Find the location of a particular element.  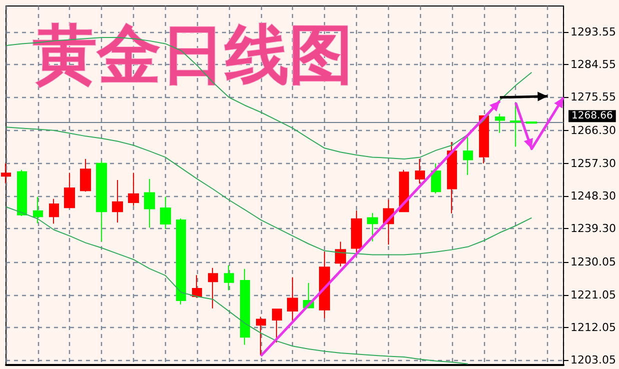

y-tick-label: 1203.05 is located at coordinates (593, 360).